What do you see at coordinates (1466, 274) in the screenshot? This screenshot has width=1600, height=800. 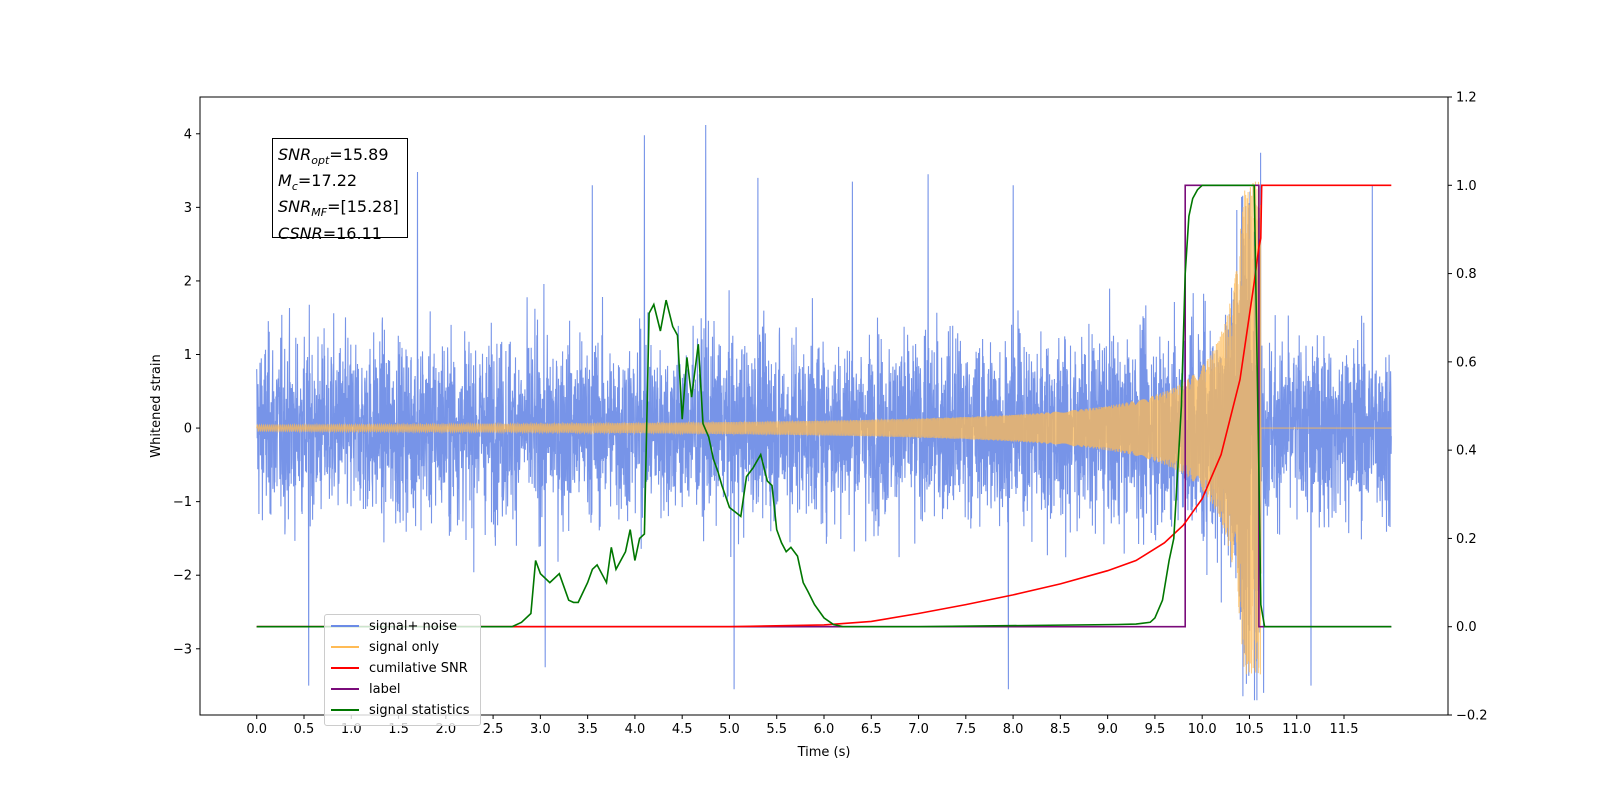 I see `y2-tick-label: 0.8` at bounding box center [1466, 274].